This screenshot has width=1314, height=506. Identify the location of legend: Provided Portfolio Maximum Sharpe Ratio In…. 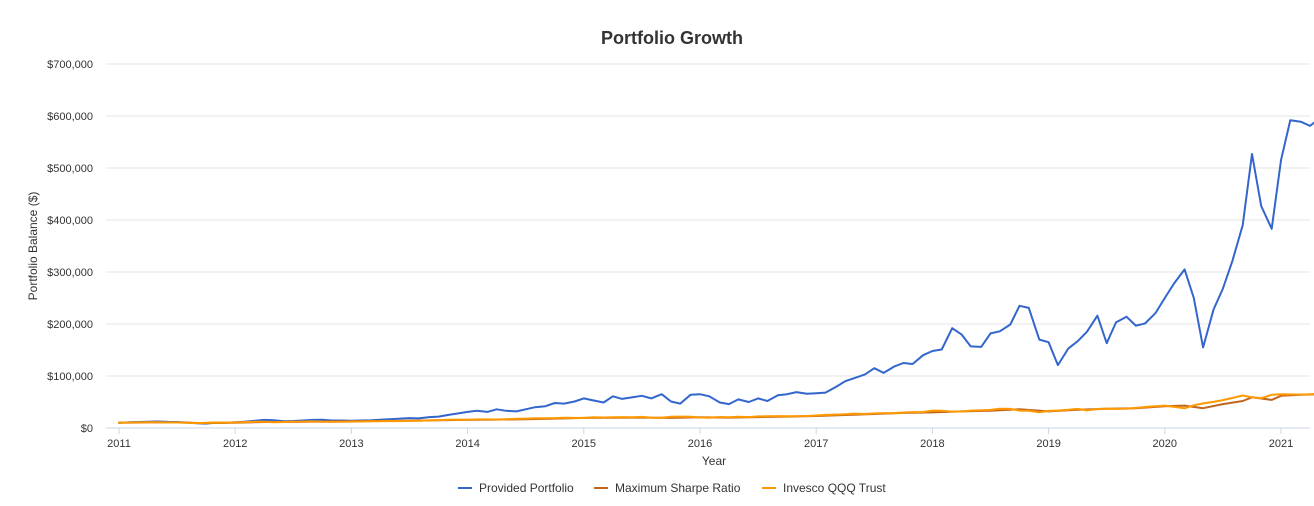
(672, 488).